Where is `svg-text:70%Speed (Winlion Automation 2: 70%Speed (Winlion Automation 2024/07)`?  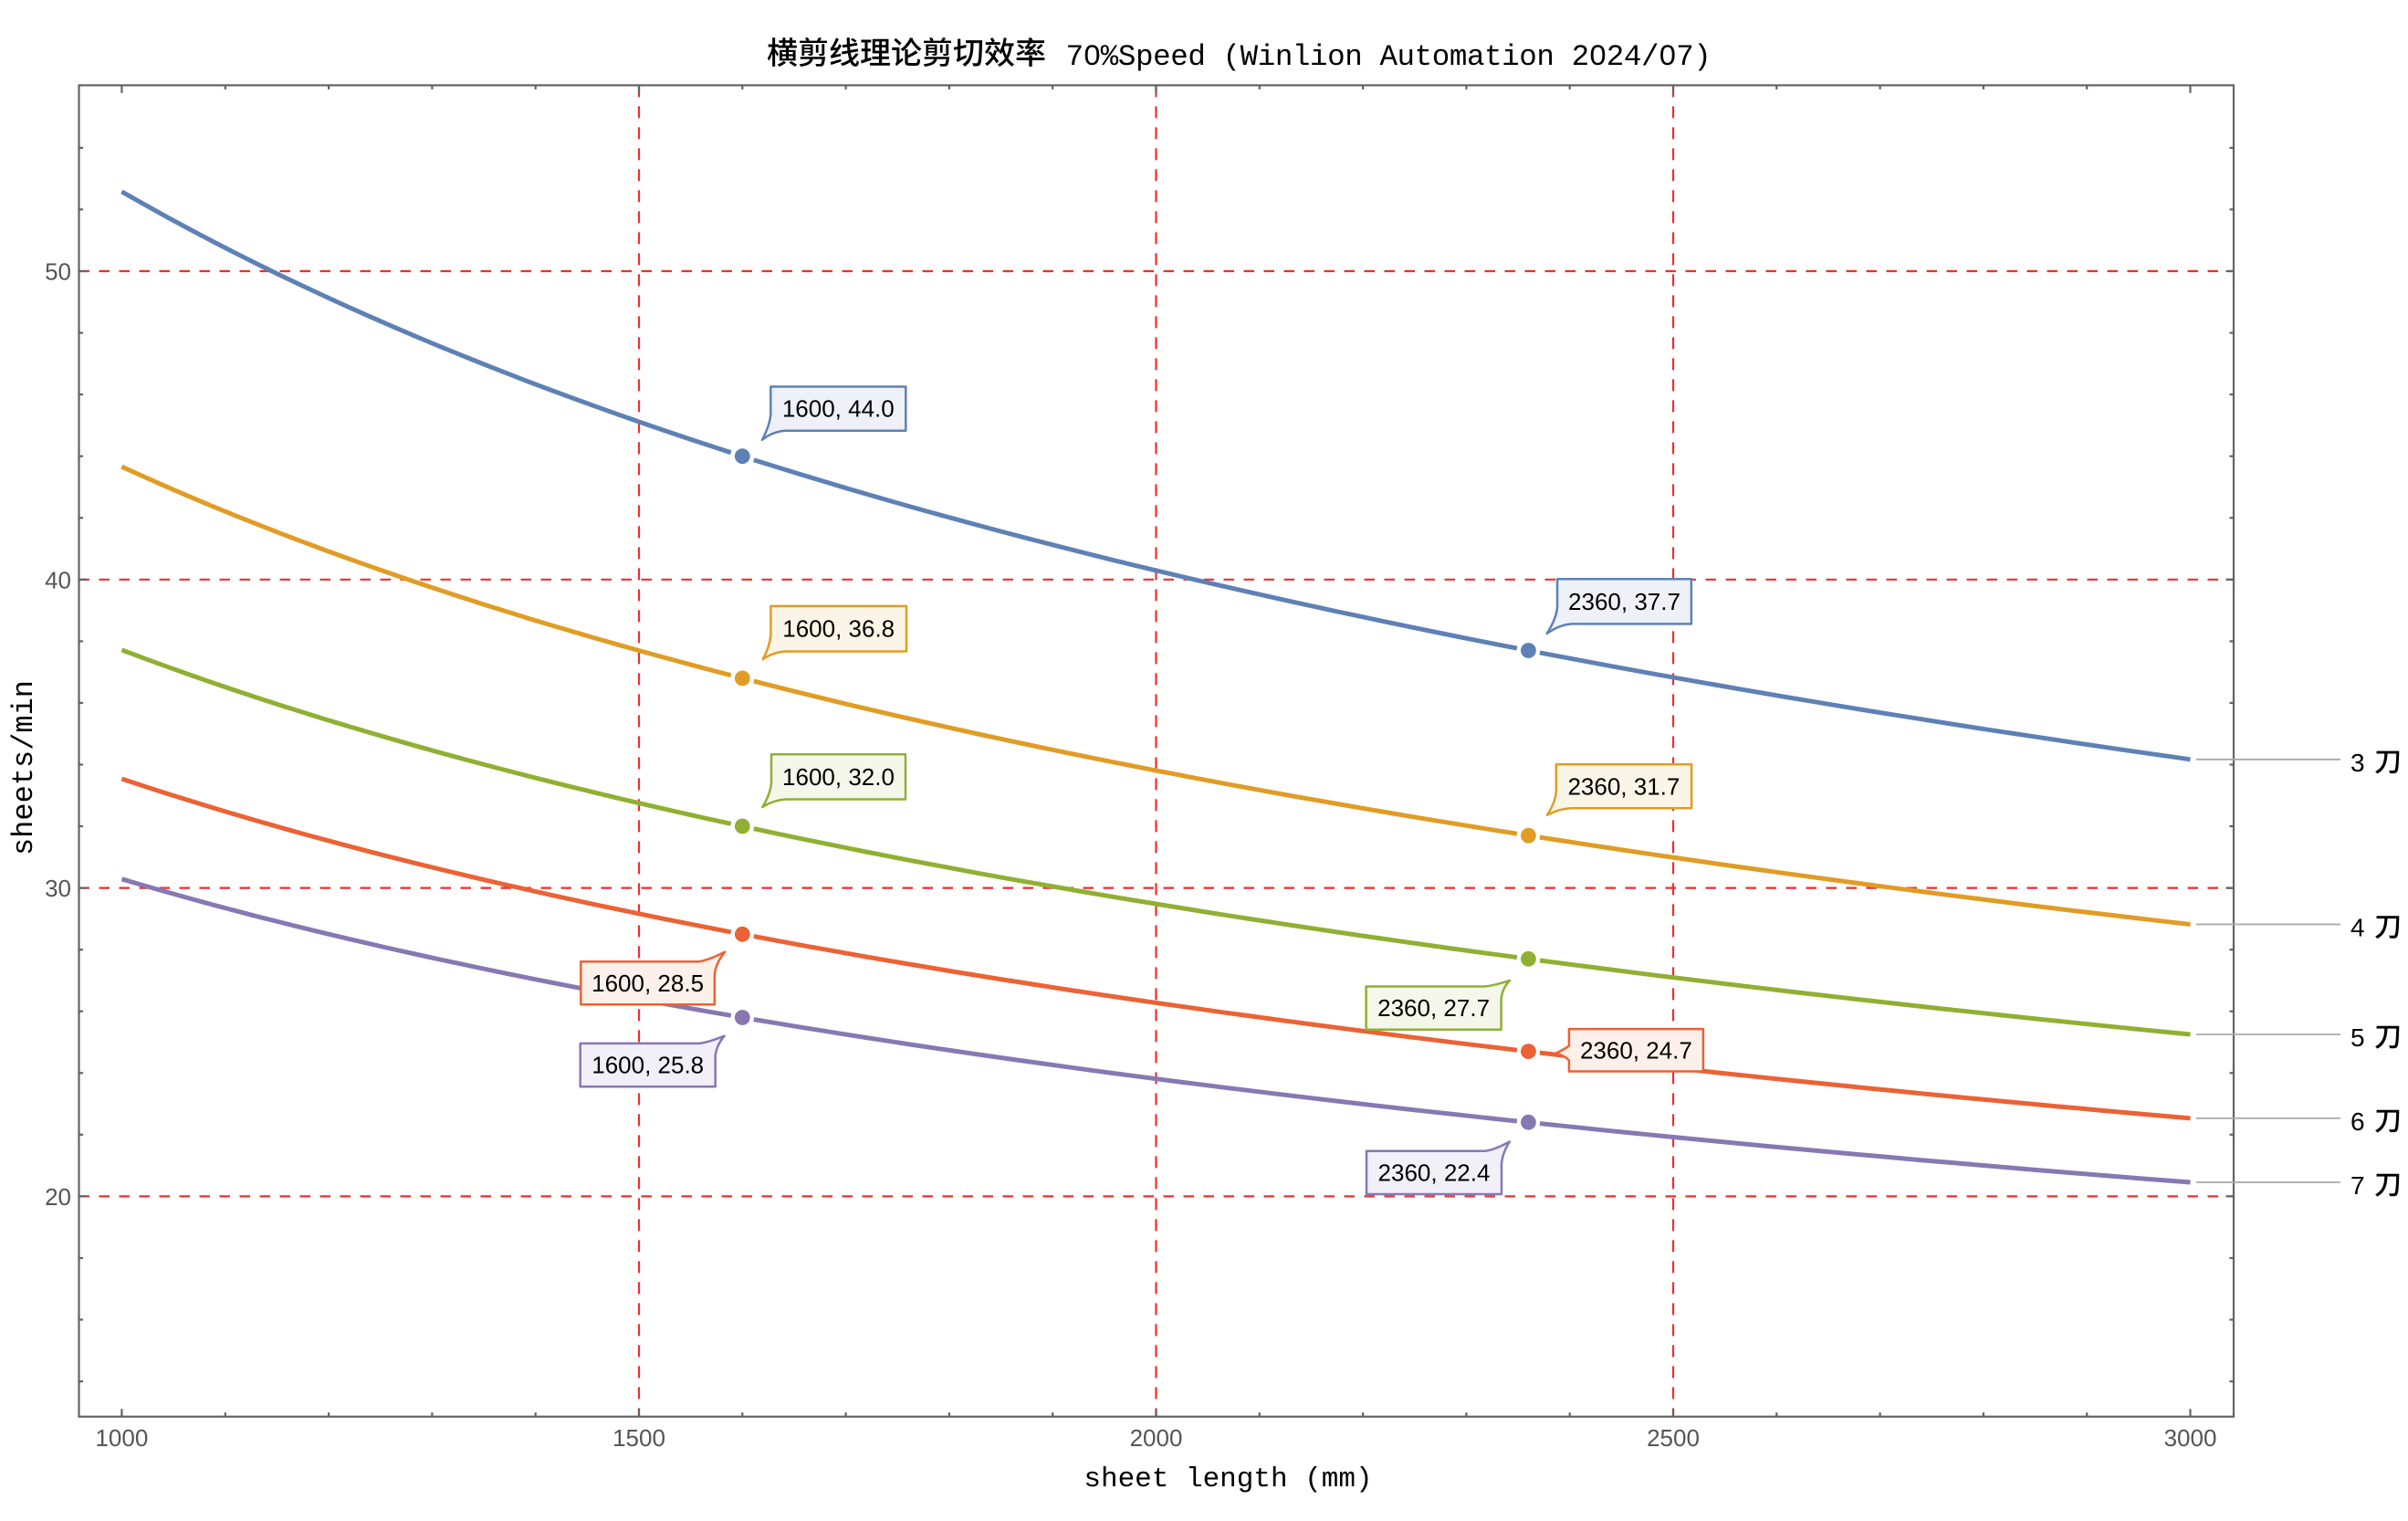
svg-text:70%Speed (Winlion Automation 2: 70%Speed (Winlion Automation 2024/07) is located at coordinates (1389, 57).